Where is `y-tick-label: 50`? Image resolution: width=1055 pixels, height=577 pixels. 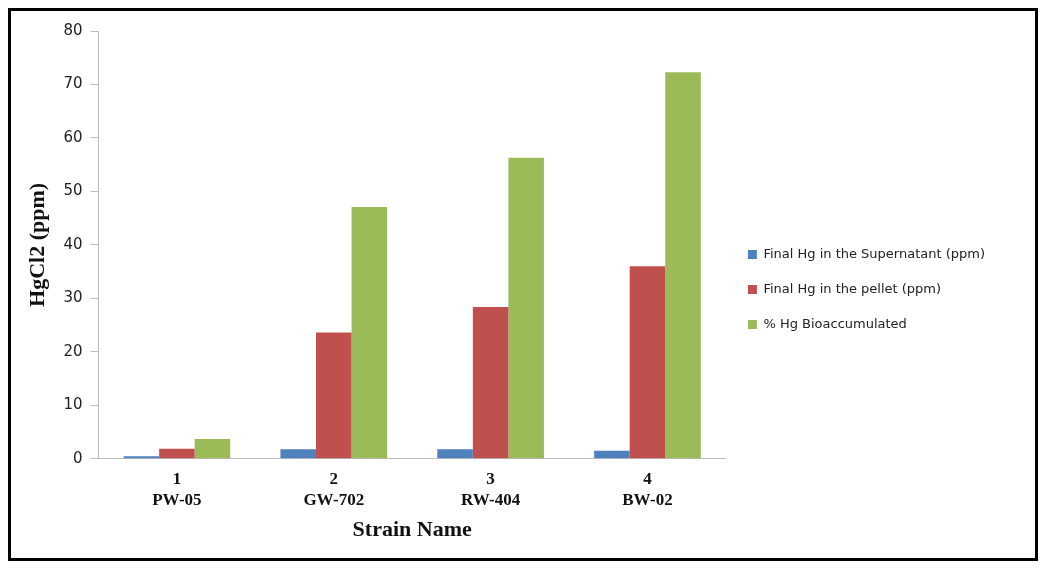
y-tick-label: 50 is located at coordinates (73, 190).